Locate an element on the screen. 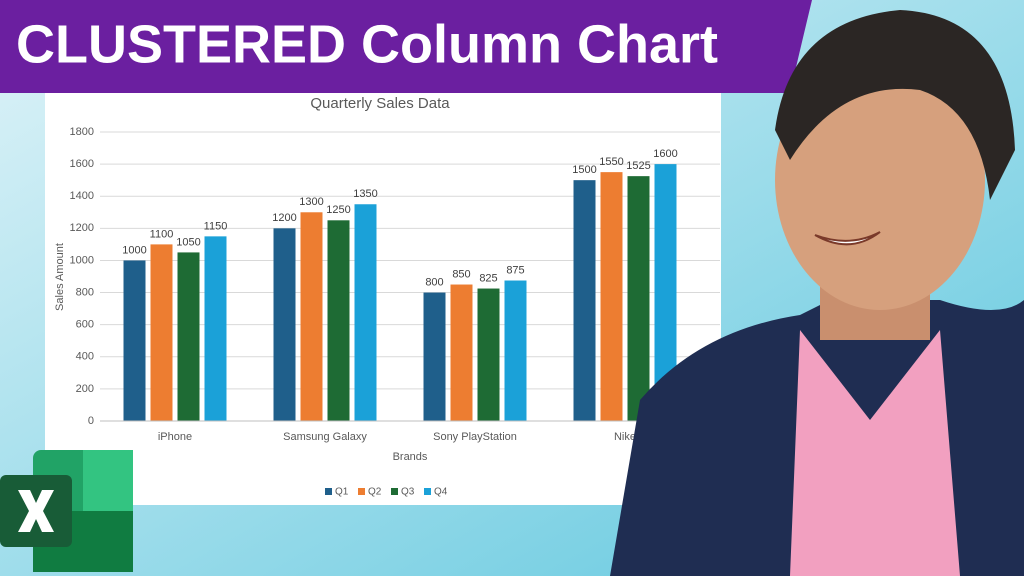  banner is located at coordinates (406, 46).